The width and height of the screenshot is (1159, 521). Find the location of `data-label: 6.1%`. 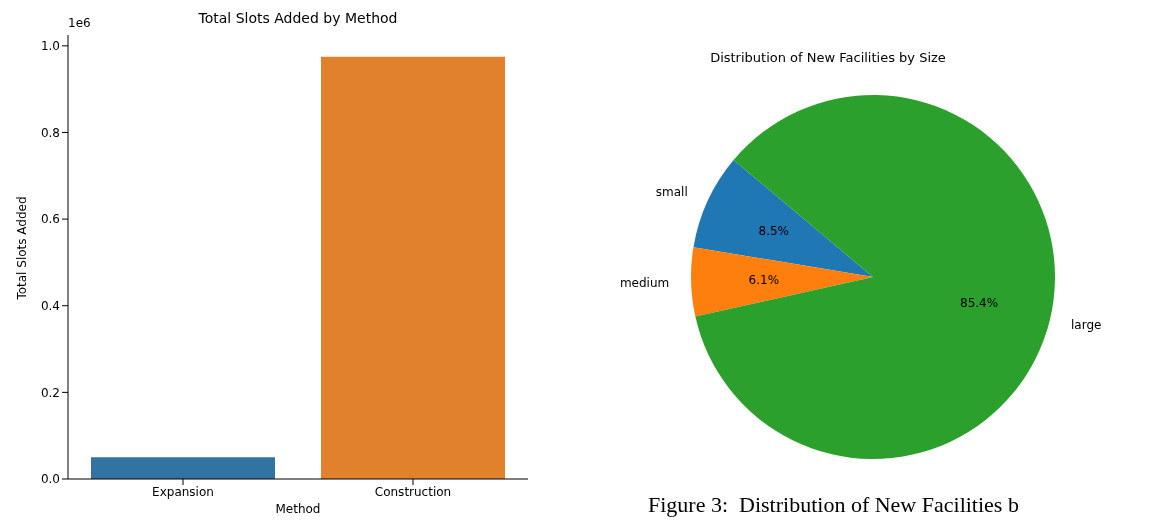

data-label: 6.1% is located at coordinates (764, 280).